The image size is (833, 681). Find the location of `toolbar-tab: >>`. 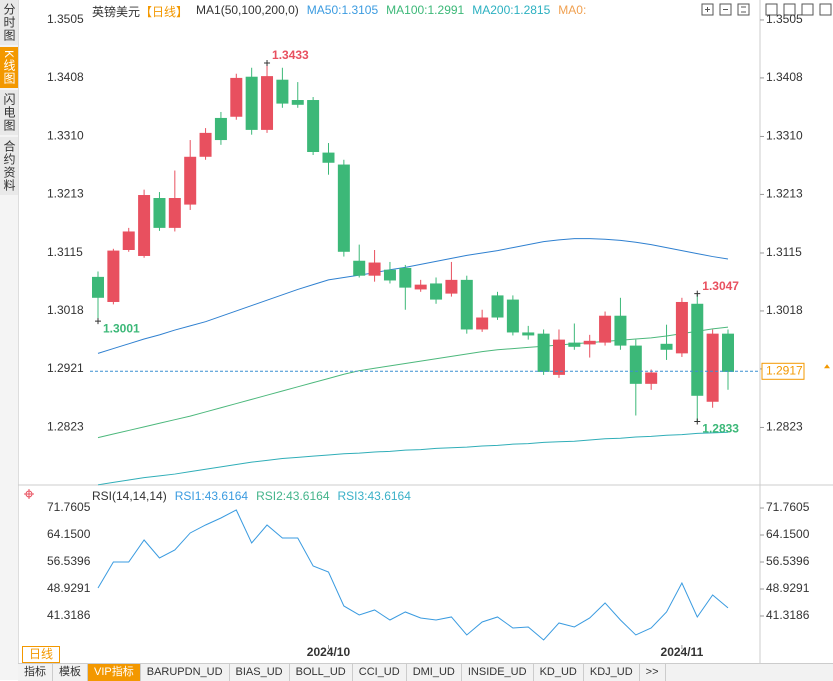

toolbar-tab: >> is located at coordinates (653, 672).